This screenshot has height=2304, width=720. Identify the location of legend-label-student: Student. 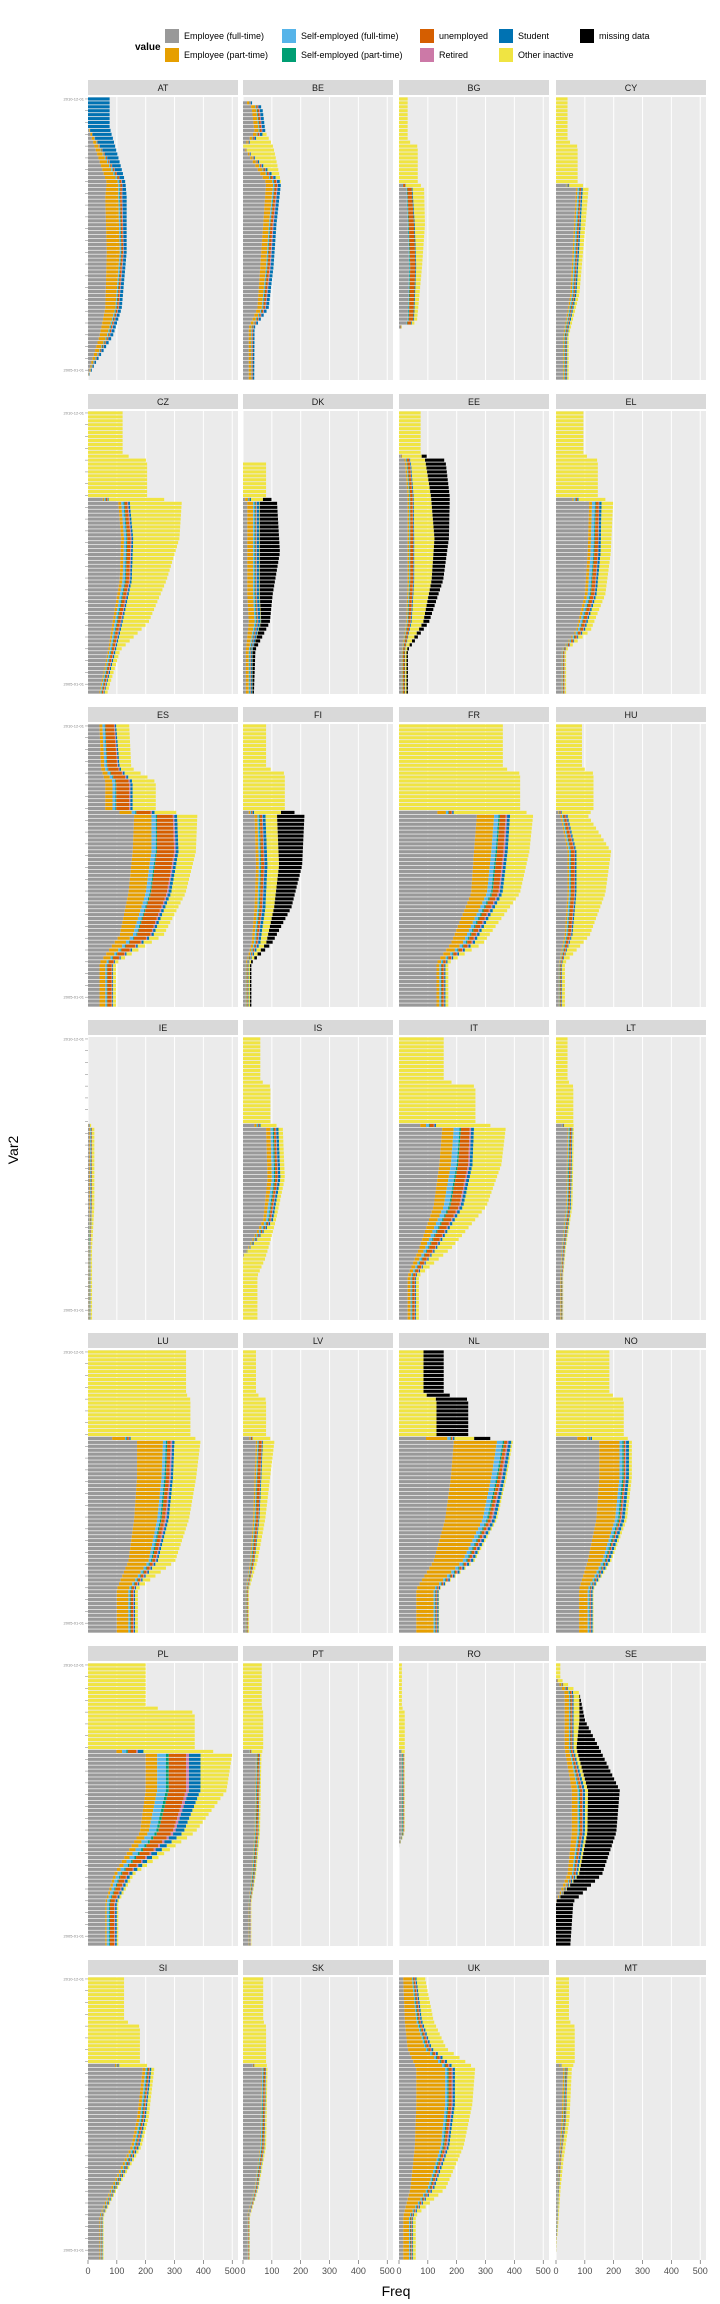
(534, 36).